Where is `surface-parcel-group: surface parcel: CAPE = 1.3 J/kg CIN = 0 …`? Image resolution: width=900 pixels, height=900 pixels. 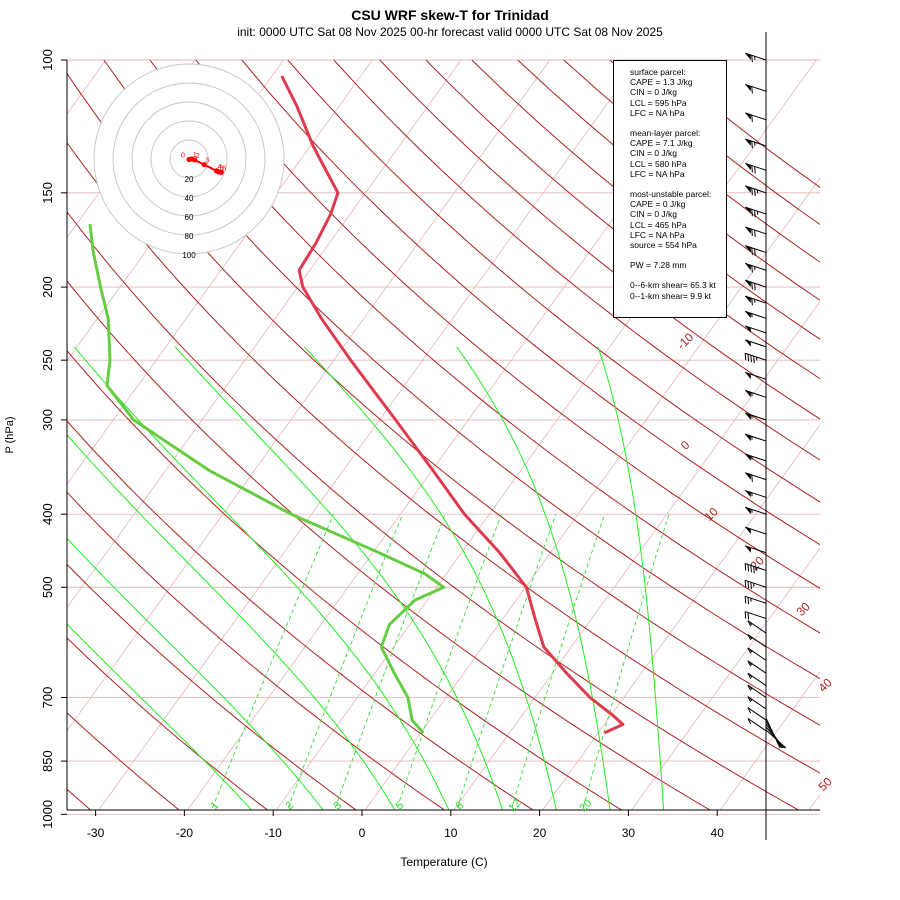
surface-parcel-group: surface parcel: CAPE = 1.3 J/kg CIN = 0 … is located at coordinates (675, 92).